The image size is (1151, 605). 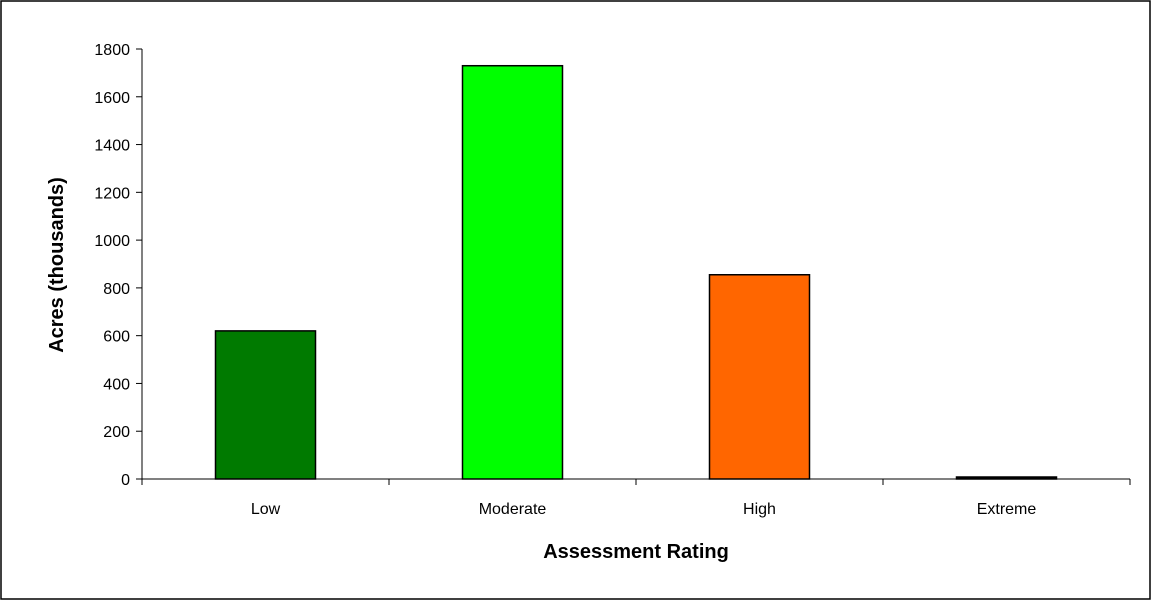 I want to click on y-tick-label: 800, so click(x=116, y=289).